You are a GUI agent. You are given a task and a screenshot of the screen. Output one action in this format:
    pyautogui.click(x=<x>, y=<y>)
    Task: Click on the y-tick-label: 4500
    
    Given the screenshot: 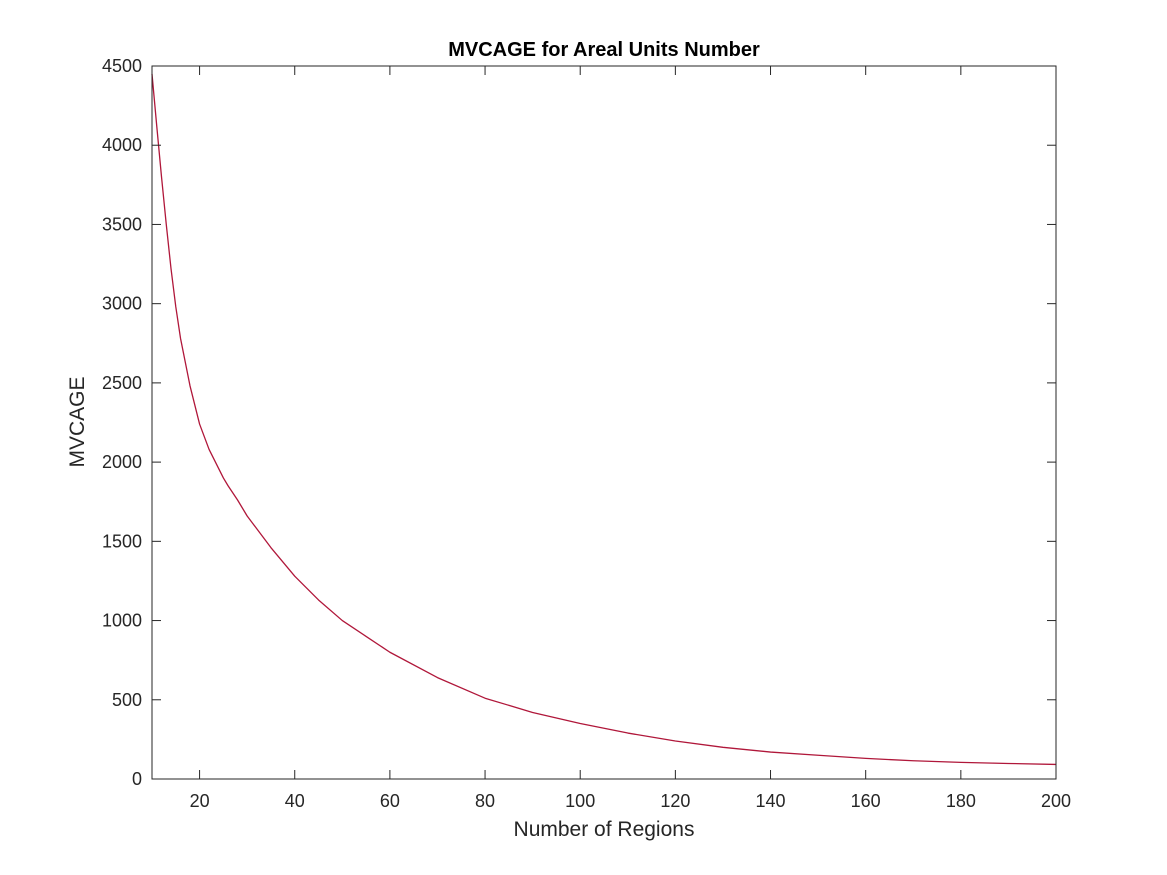 What is the action you would take?
    pyautogui.click(x=122, y=66)
    